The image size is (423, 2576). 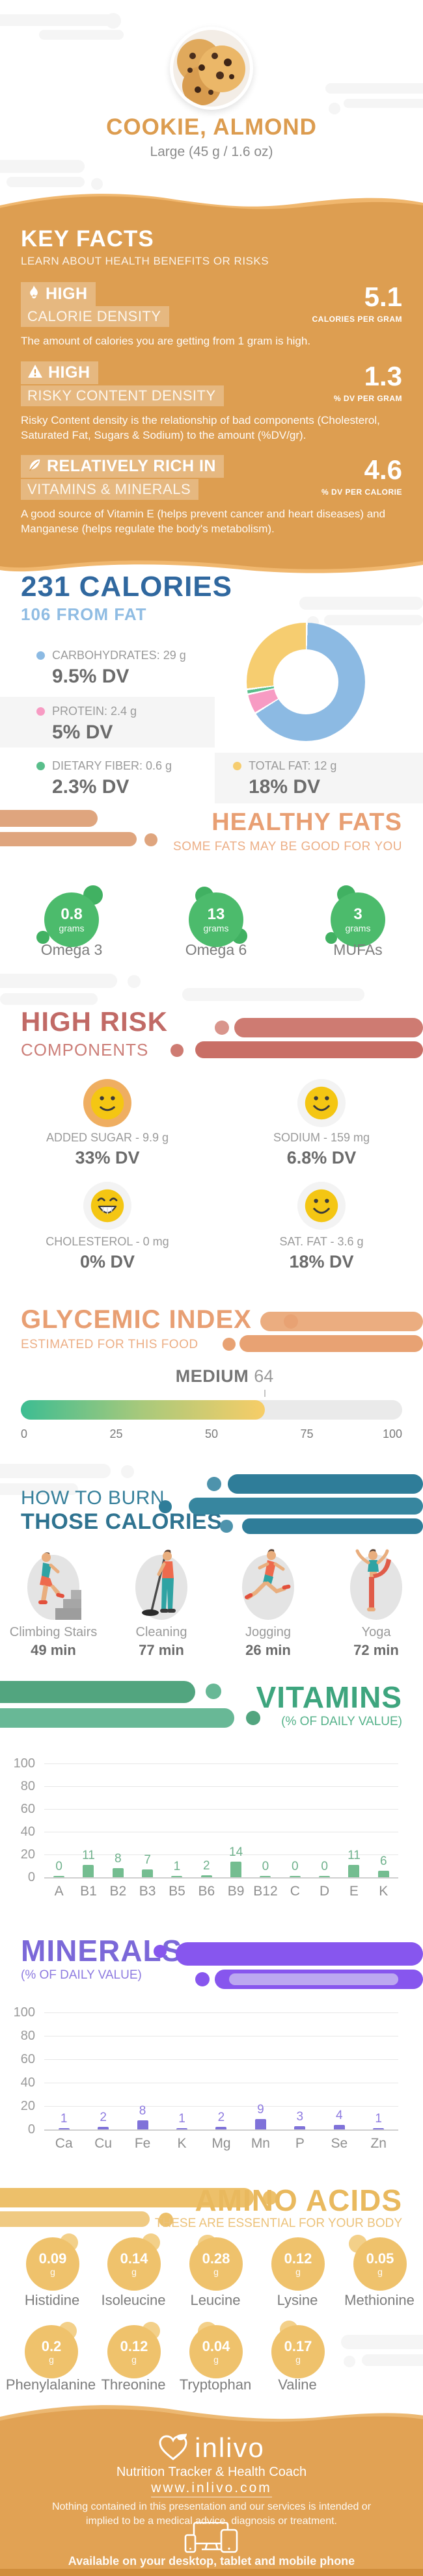 I want to click on bar-column: 2, so click(x=103, y=2070).